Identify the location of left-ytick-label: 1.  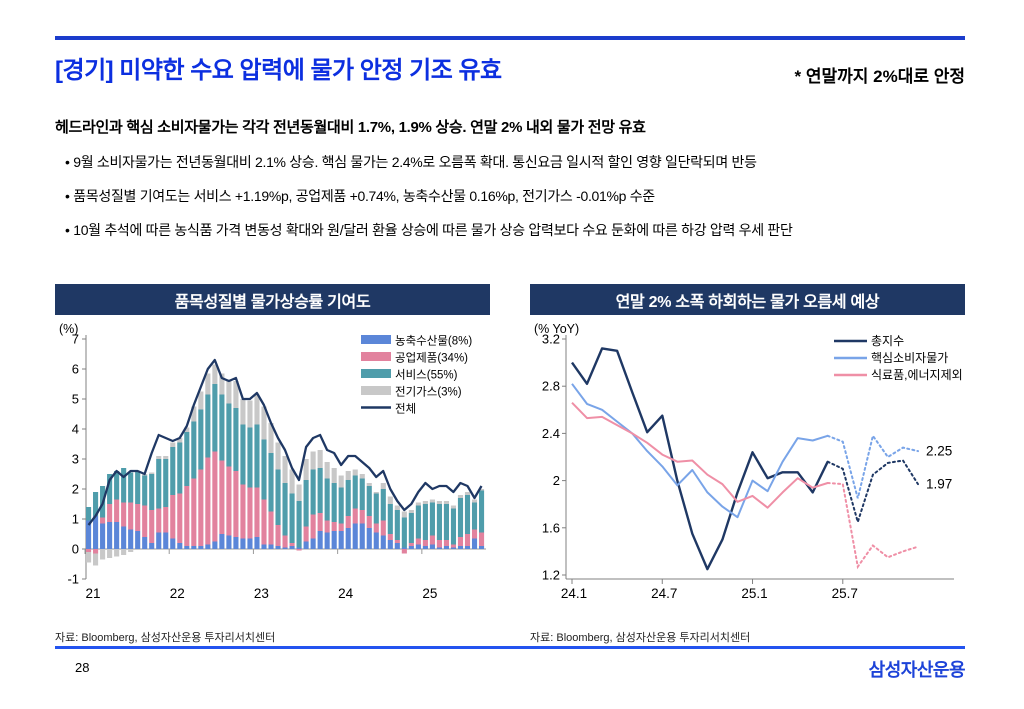
(75, 519).